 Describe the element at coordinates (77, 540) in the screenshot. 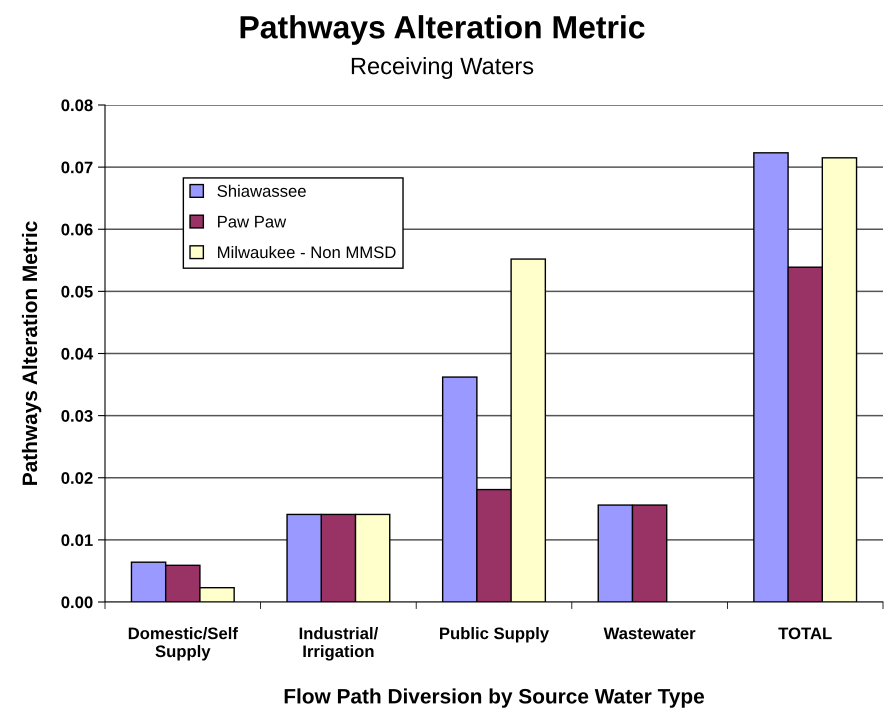

I see `y-tick-label: 0.01` at that location.